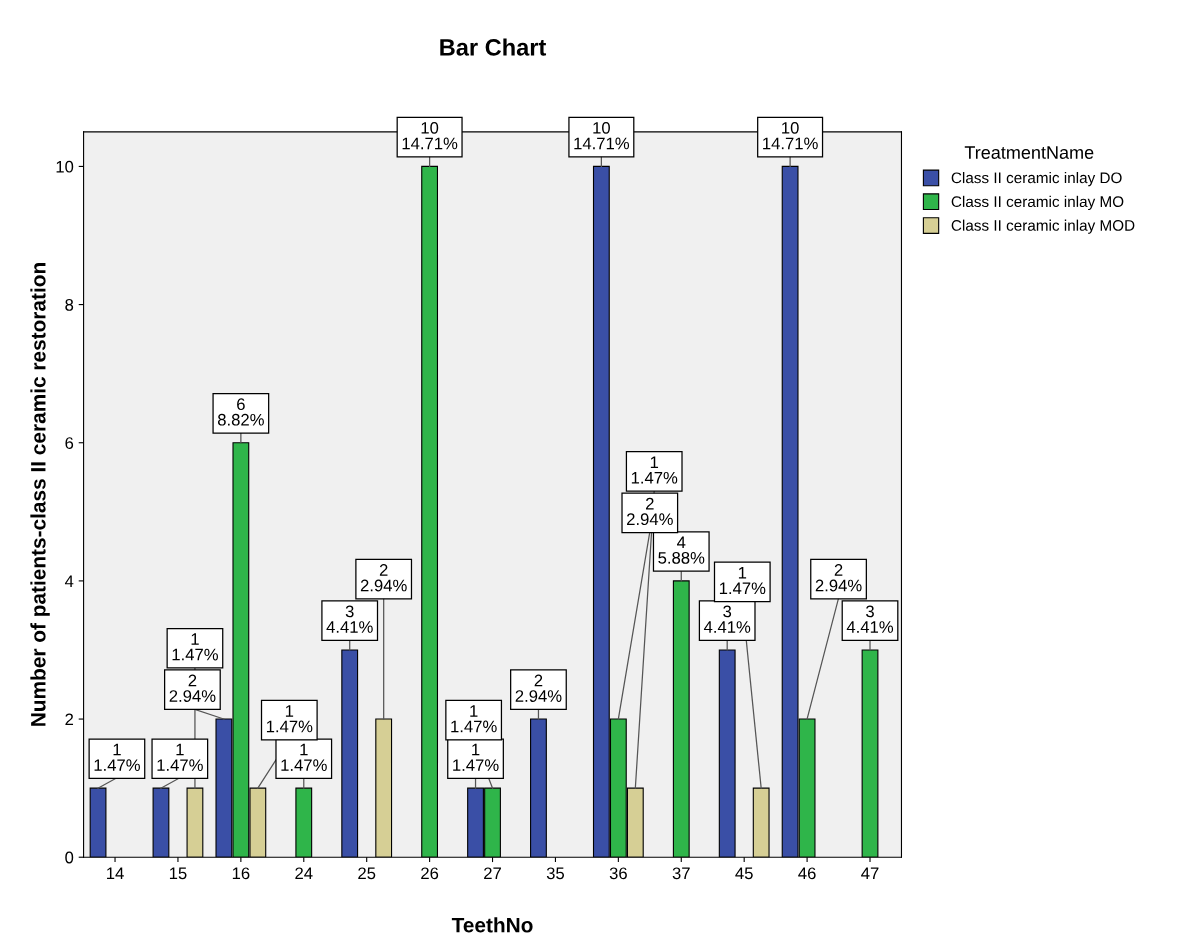  What do you see at coordinates (241, 873) in the screenshot?
I see `x-tick-label: 16` at bounding box center [241, 873].